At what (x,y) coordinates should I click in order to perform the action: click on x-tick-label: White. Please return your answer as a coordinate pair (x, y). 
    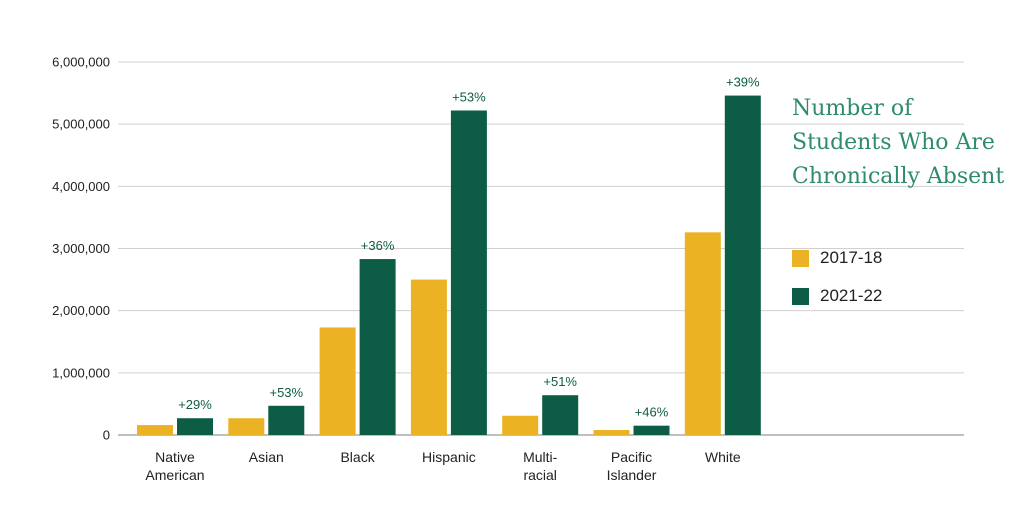
    Looking at the image, I should click on (723, 457).